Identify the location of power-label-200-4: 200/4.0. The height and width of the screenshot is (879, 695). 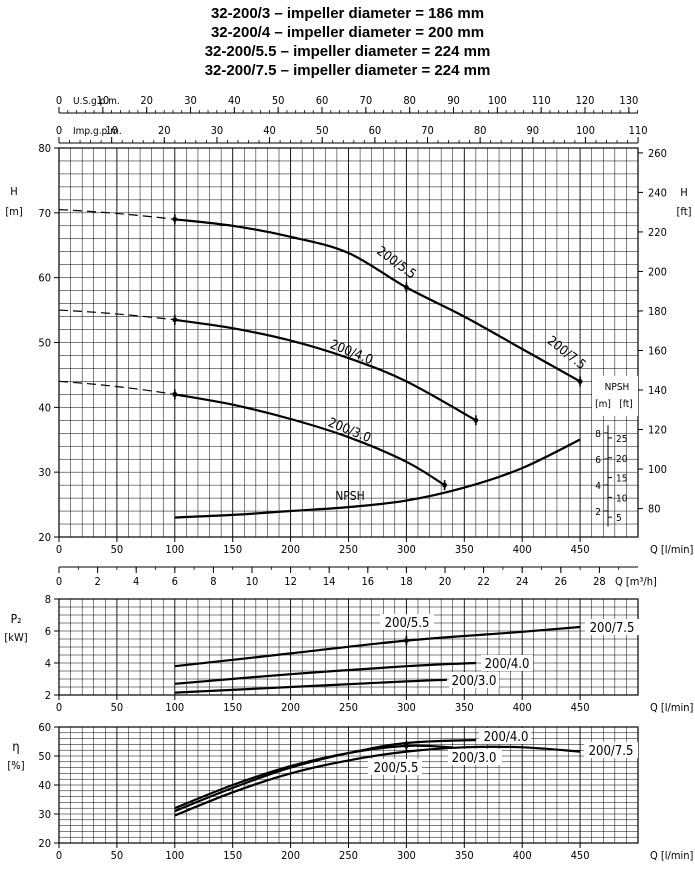
(507, 664).